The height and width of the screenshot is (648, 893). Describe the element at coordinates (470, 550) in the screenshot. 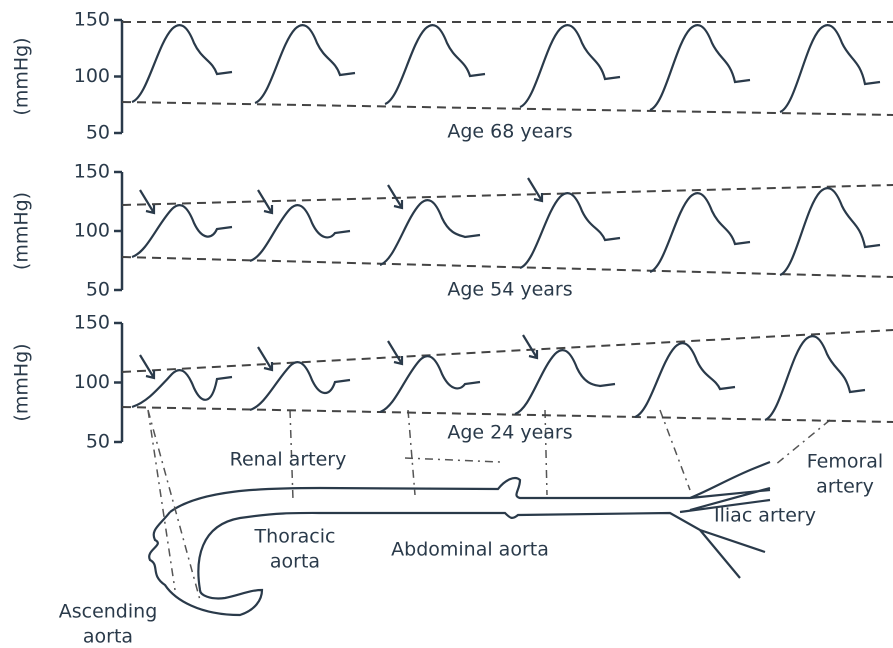

I see `anatomy-label: Abdominal aorta` at that location.